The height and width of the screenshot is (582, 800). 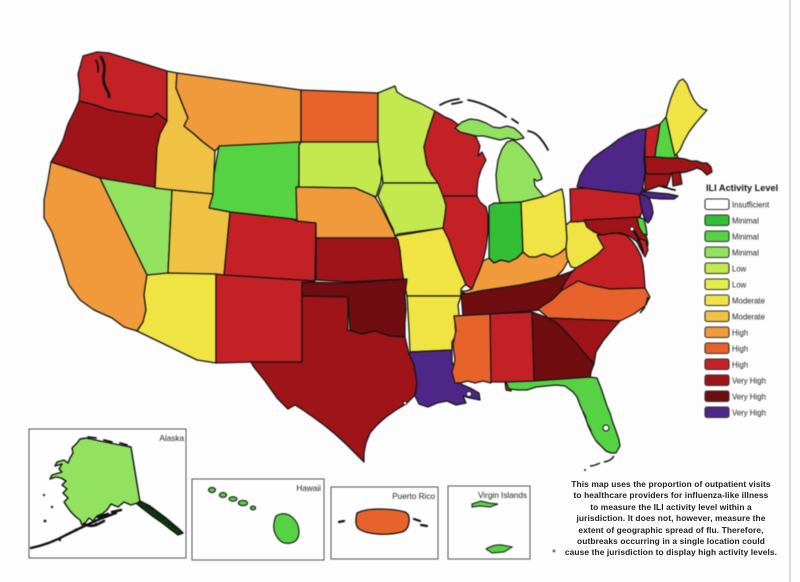 What do you see at coordinates (171, 438) in the screenshot?
I see `svg-text: Alaska` at bounding box center [171, 438].